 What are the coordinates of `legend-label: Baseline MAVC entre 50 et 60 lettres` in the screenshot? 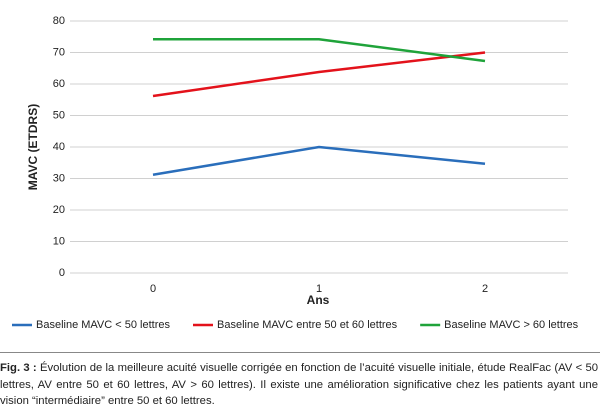 It's located at (307, 325).